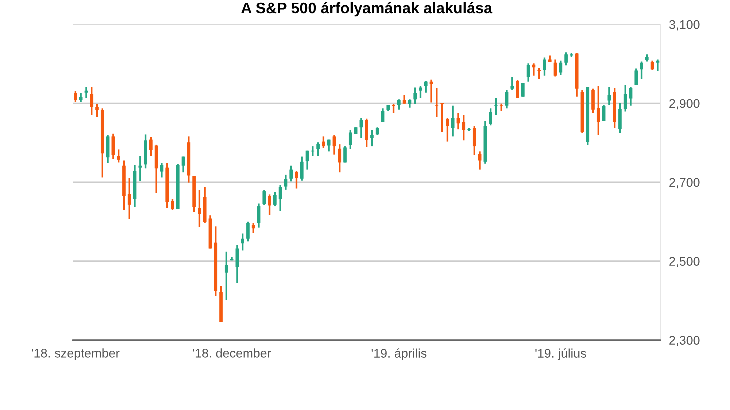 The image size is (730, 410). What do you see at coordinates (367, 9) in the screenshot?
I see `chart-title: A S&P 500 árfolyamának alakulása` at bounding box center [367, 9].